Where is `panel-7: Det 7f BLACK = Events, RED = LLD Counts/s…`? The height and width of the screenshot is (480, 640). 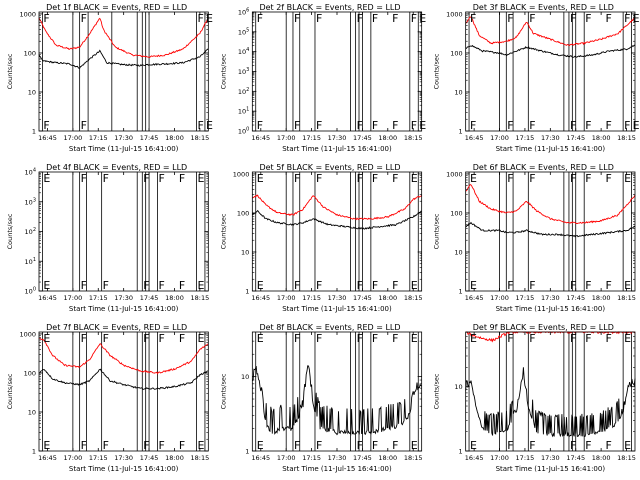
panel-7: Det 7f BLACK = Events, RED = LLD Counts/s… is located at coordinates (107, 398).